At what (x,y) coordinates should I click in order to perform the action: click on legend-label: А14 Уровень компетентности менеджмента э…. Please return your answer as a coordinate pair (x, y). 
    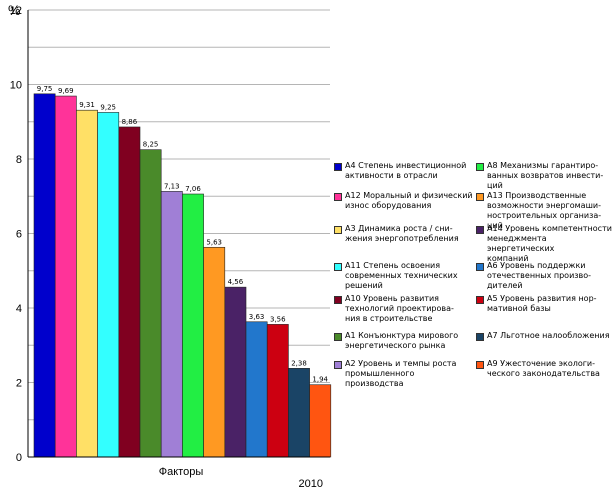
    Looking at the image, I should click on (549, 243).